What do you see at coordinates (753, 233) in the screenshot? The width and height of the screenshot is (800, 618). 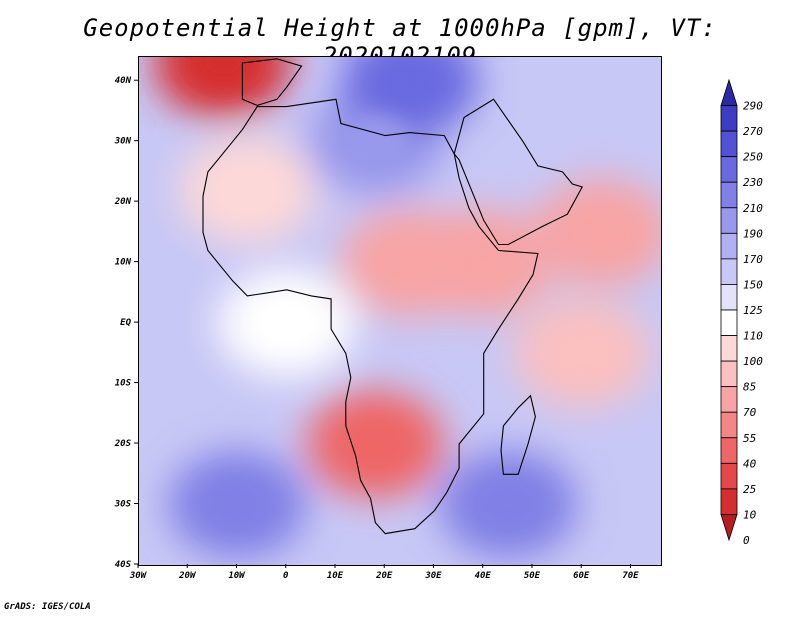 I see `colorbar-label: 190` at bounding box center [753, 233].